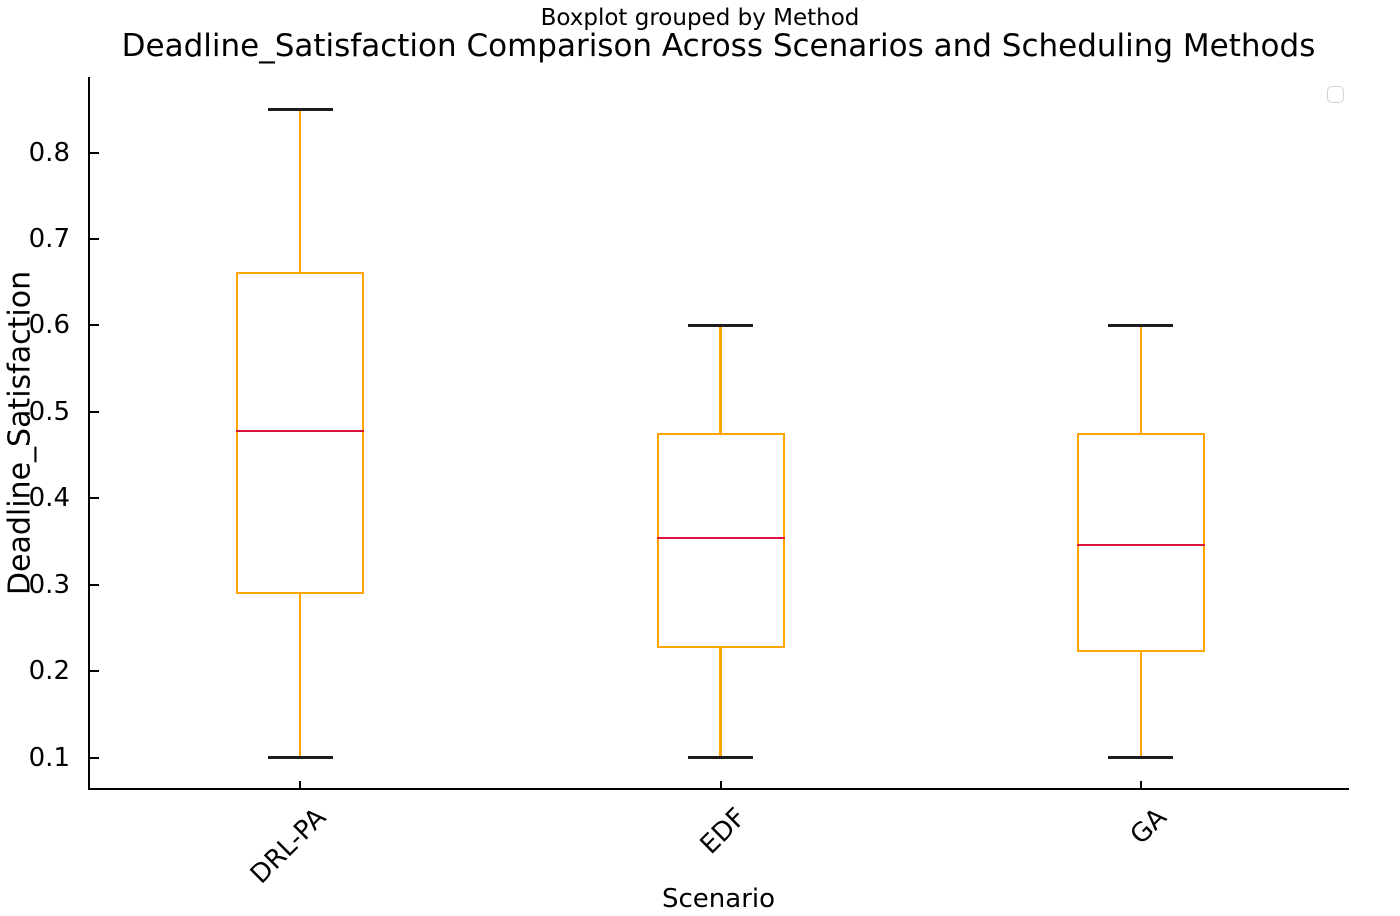  What do you see at coordinates (49, 152) in the screenshot?
I see `y-tick-label: 0.8` at bounding box center [49, 152].